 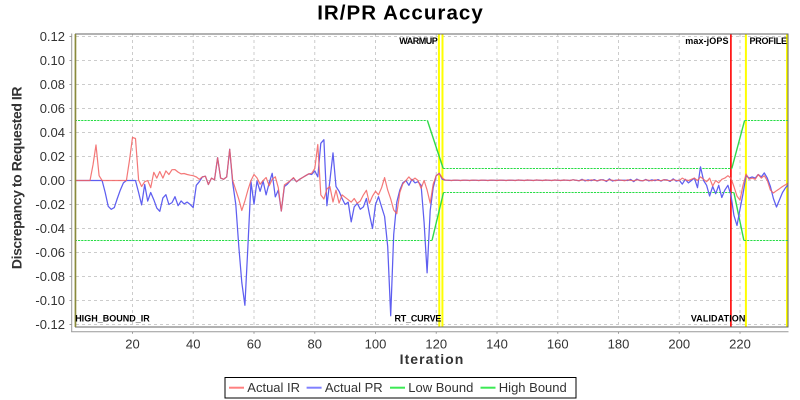 What do you see at coordinates (52, 60) in the screenshot?
I see `svg-text: 0.10` at bounding box center [52, 60].